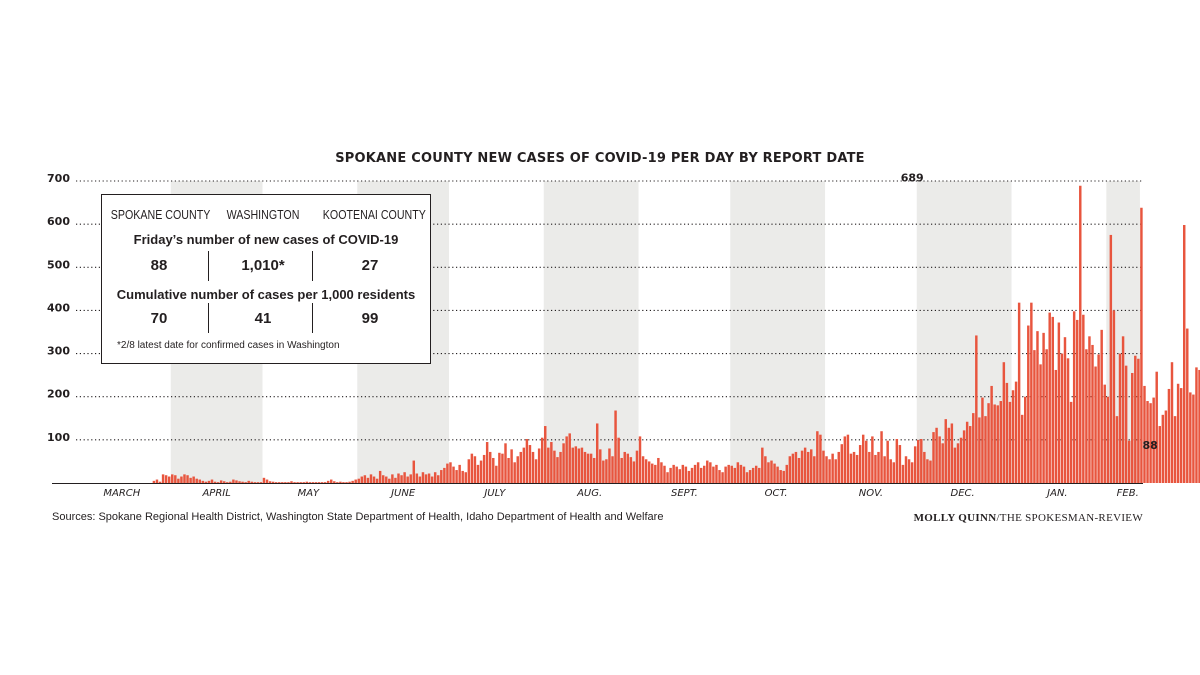 This screenshot has width=1200, height=675. Describe the element at coordinates (684, 493) in the screenshot. I see `x-tick-label: SEPT.` at that location.